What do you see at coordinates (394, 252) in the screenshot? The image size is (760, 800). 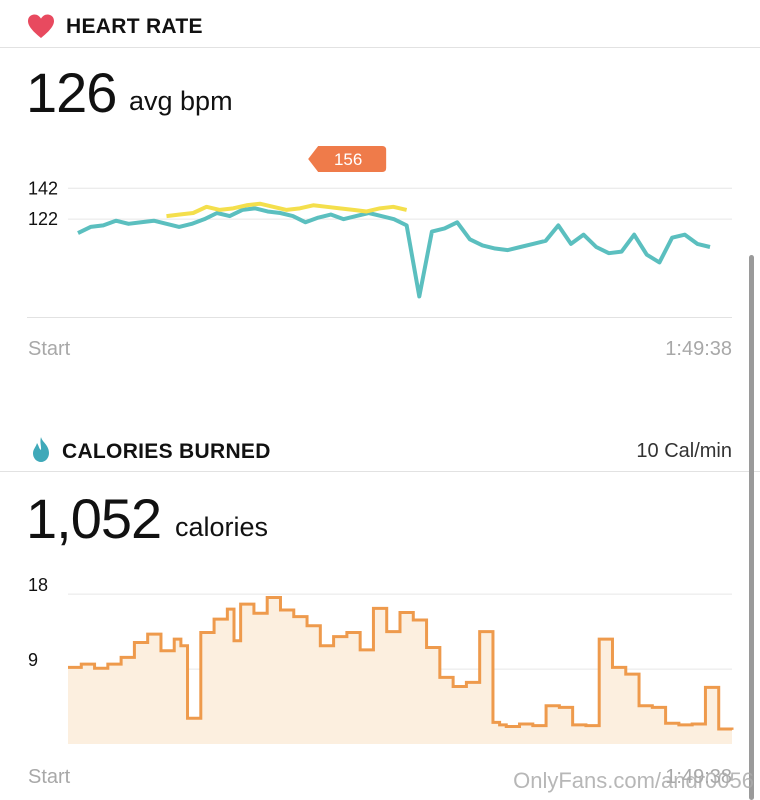 I see `heart-rate-line` at bounding box center [394, 252].